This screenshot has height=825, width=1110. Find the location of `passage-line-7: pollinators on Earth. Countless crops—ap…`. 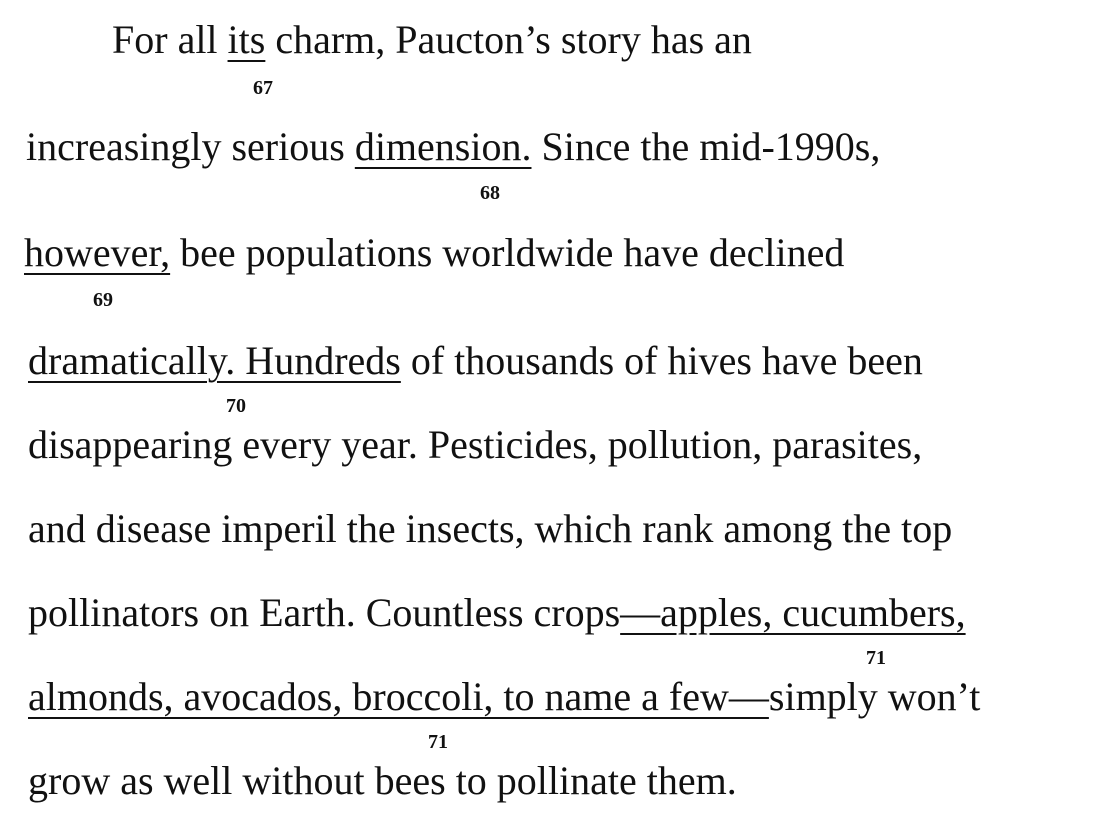

passage-line-7: pollinators on Earth. Countless crops—ap… is located at coordinates (497, 613).